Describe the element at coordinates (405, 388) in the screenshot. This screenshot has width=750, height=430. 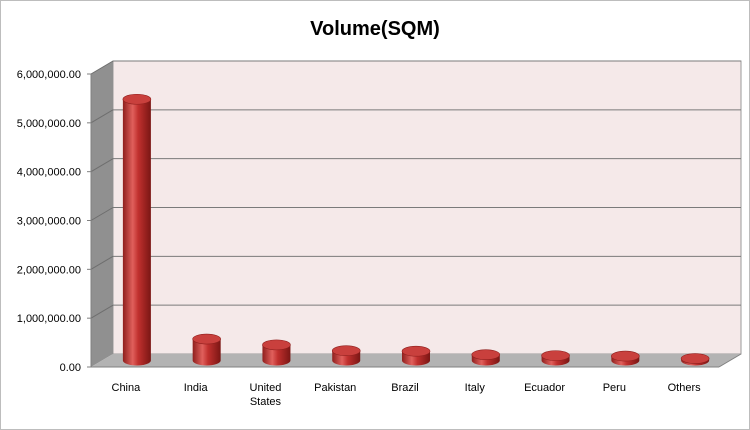
I see `x-tick-label: Brazil` at that location.